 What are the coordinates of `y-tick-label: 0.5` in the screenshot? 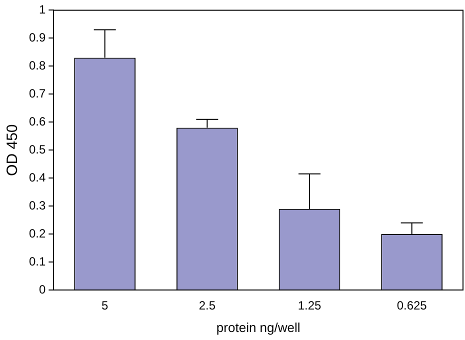 It's located at (37, 149).